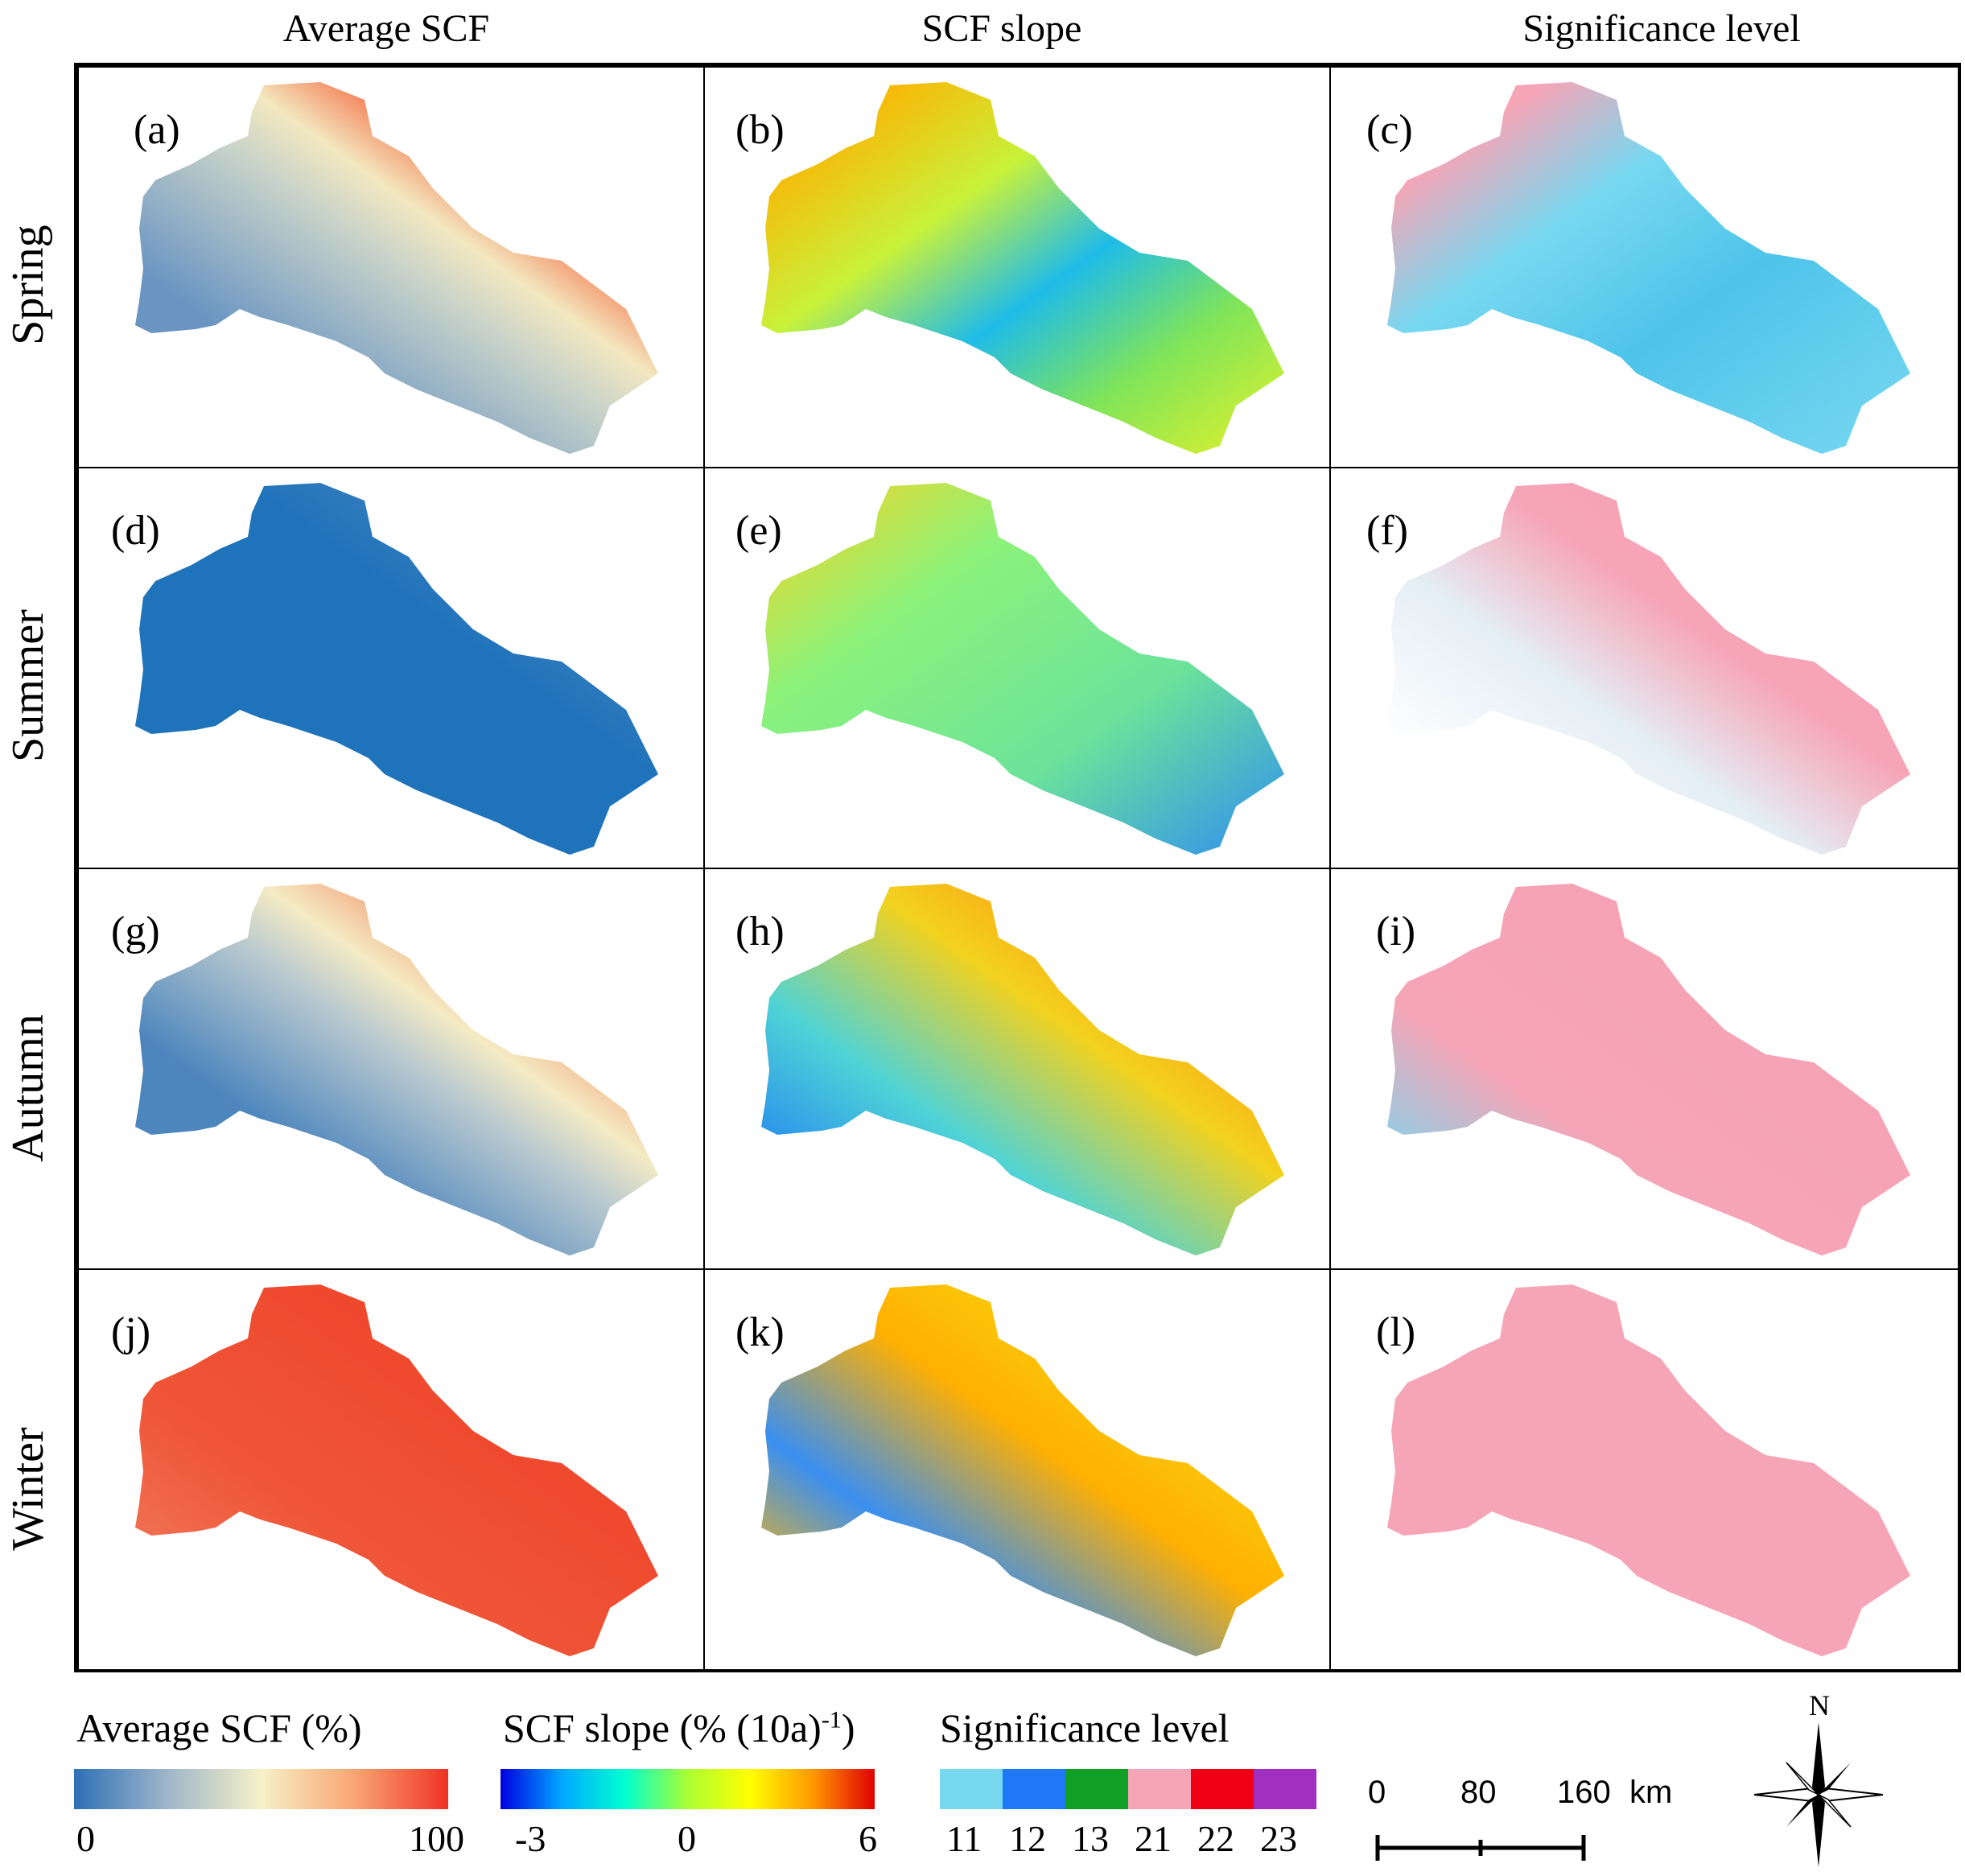 This screenshot has width=1965, height=1876. I want to click on significance-label-13: 13, so click(1090, 1839).